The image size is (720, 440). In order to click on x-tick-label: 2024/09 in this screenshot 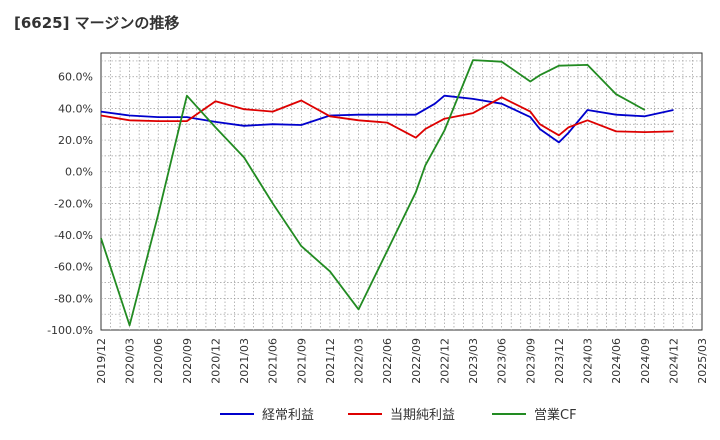, I will do `click(645, 361)`.